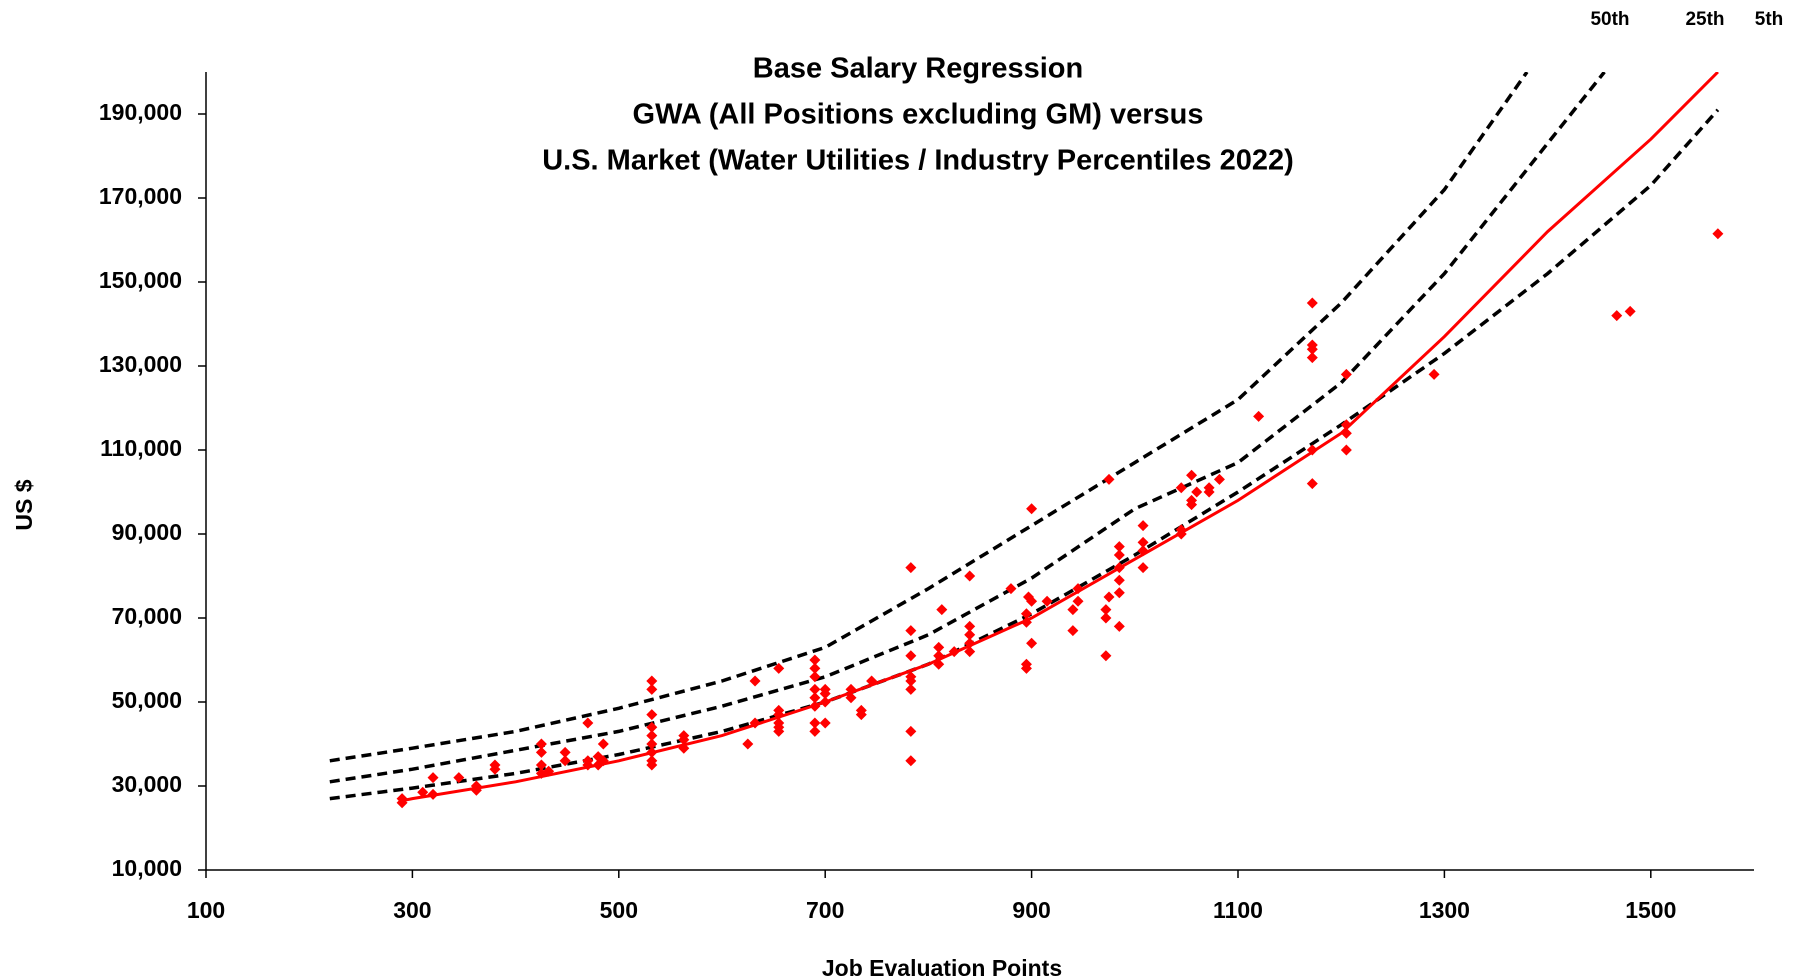 This screenshot has height=980, width=1804. I want to click on y-tick-label: 170,000, so click(140, 196).